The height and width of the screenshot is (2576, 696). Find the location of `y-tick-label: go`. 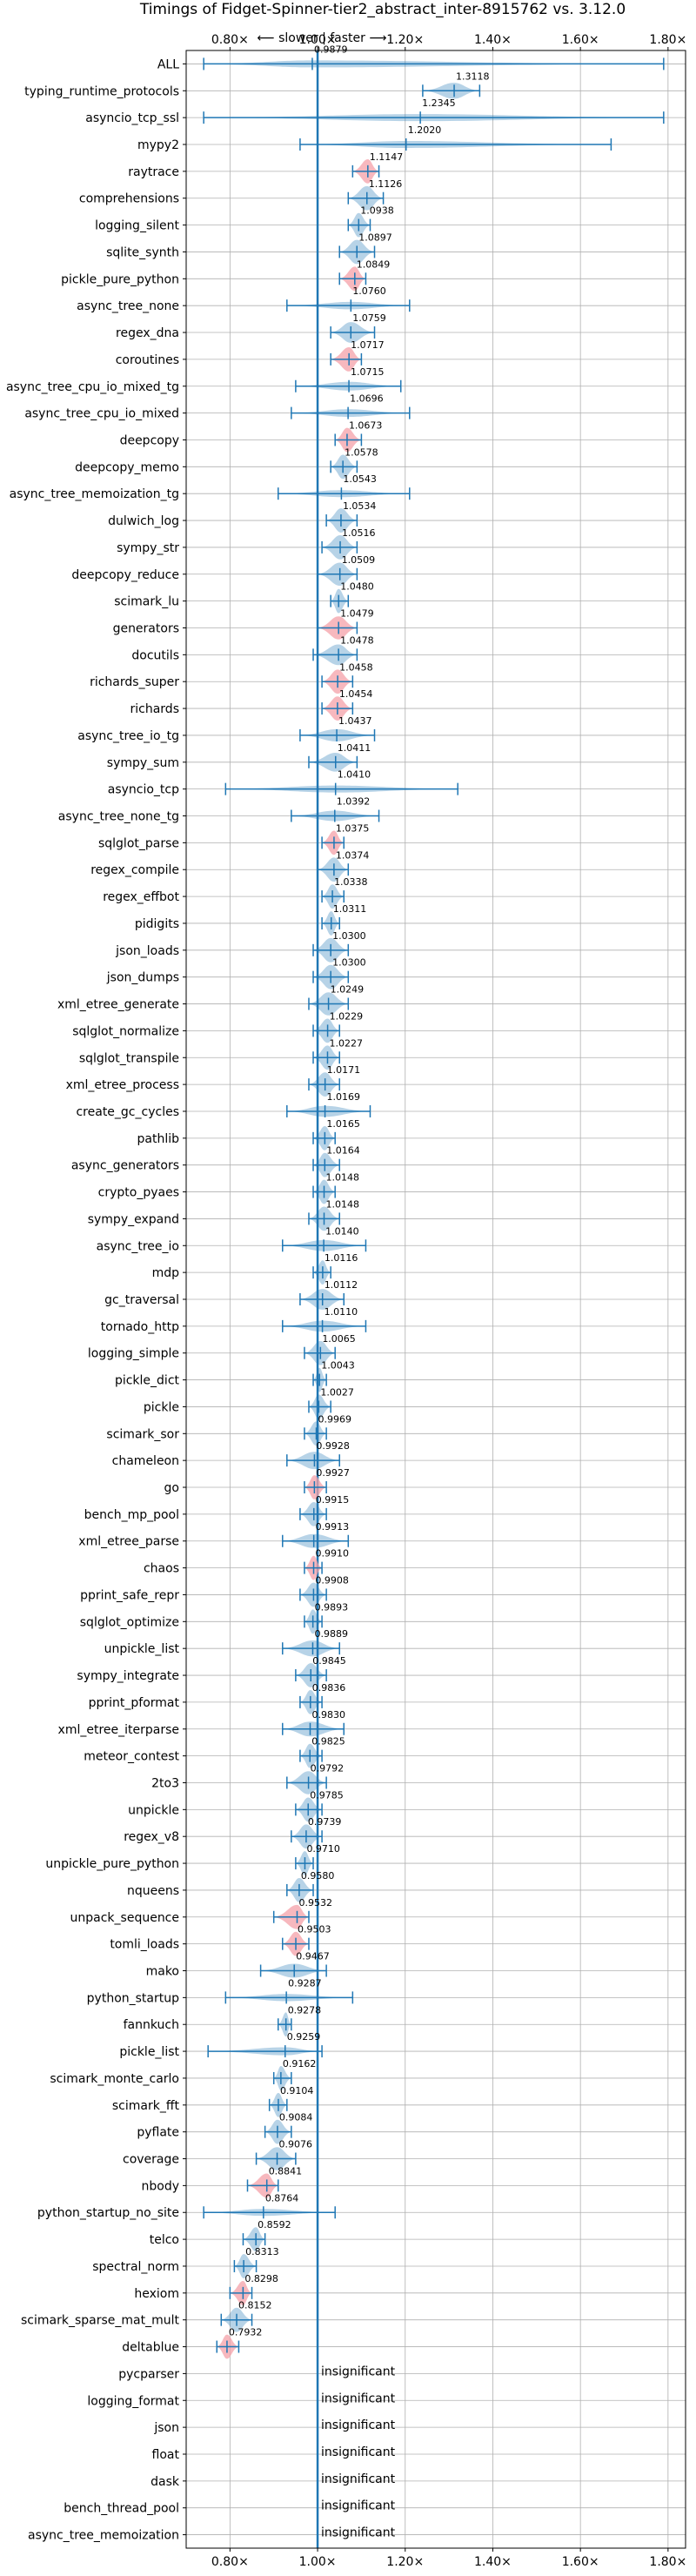

y-tick-label: go is located at coordinates (171, 1488).